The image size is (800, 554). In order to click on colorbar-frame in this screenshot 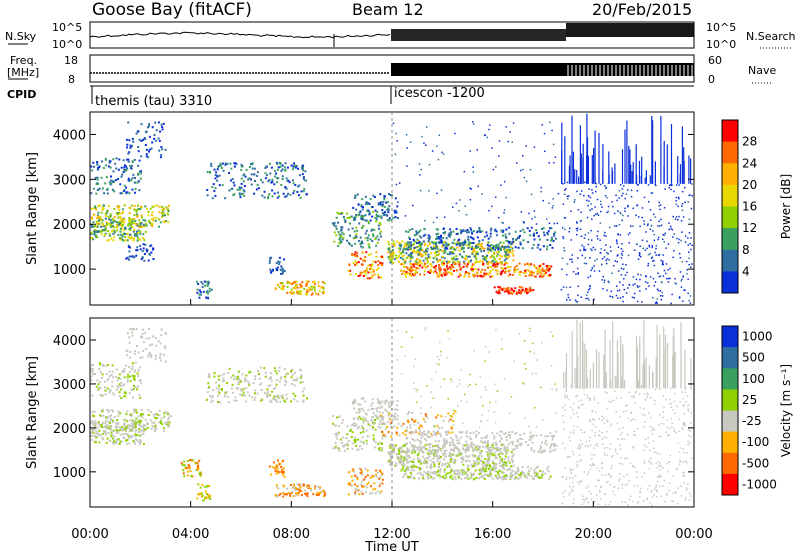, I will do `click(730, 206)`.